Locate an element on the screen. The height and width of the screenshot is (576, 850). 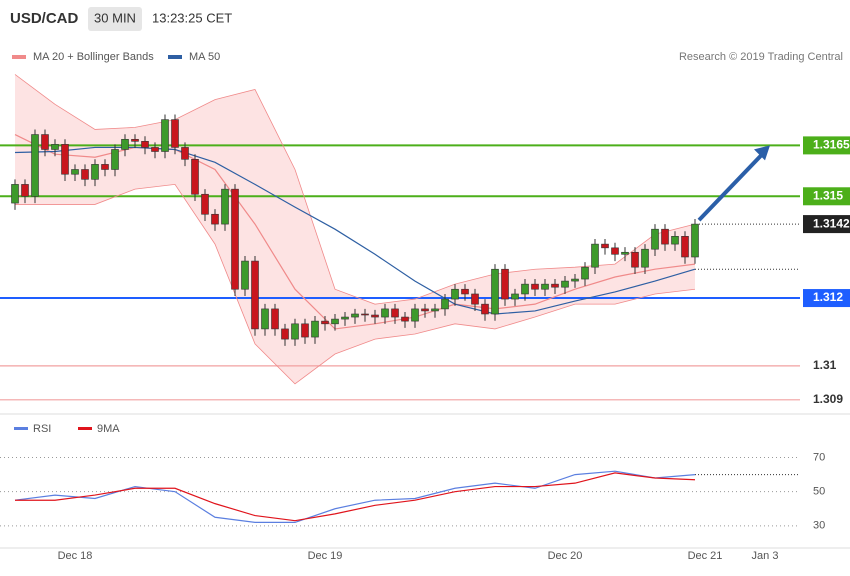
interval-box is located at coordinates (115, 19).